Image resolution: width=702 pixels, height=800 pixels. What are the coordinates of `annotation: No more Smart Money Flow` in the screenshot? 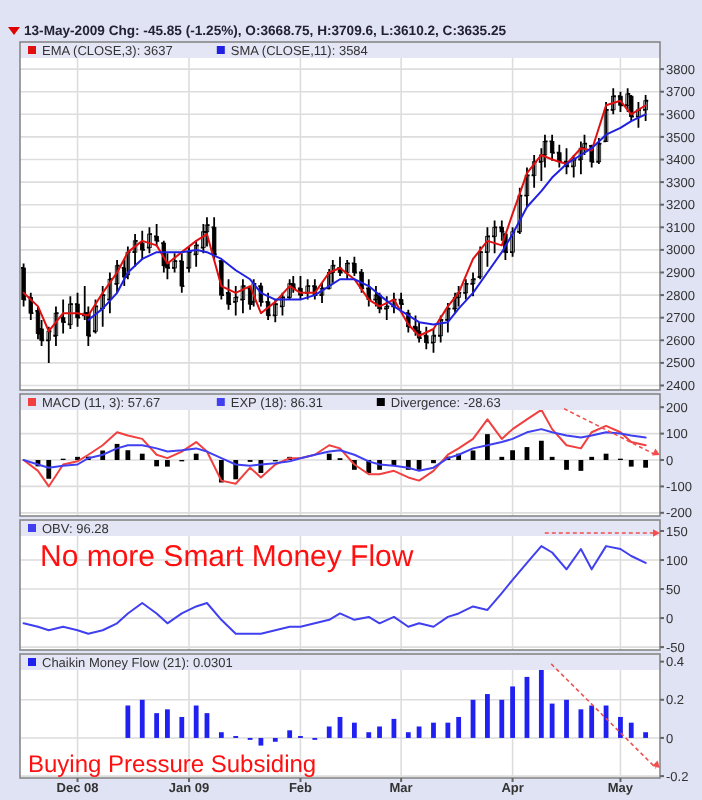 It's located at (227, 557).